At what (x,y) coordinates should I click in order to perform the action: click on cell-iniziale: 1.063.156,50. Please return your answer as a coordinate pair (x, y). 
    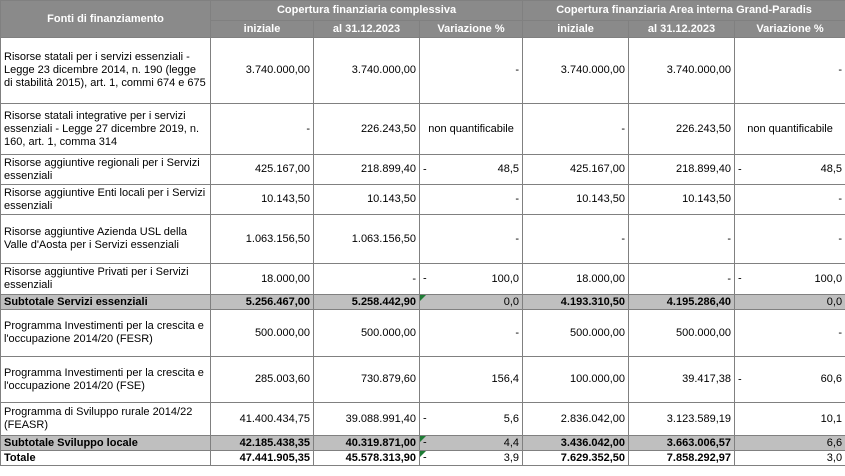
    Looking at the image, I should click on (262, 239).